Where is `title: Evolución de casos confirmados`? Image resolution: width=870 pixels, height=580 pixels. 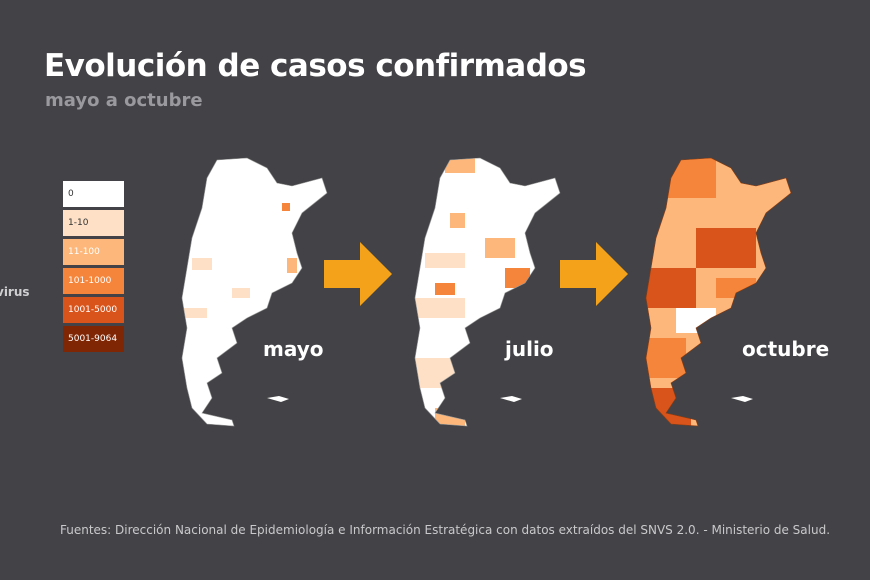
title: Evolución de casos confirmados is located at coordinates (315, 66).